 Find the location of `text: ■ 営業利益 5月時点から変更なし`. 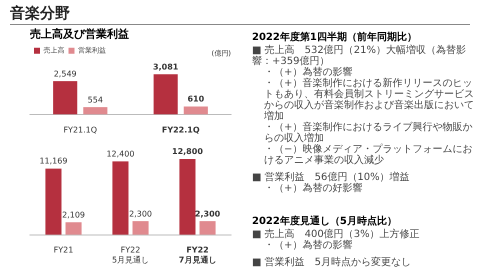

text: ■ 営業利益 5月時点から変更なし is located at coordinates (332, 262).